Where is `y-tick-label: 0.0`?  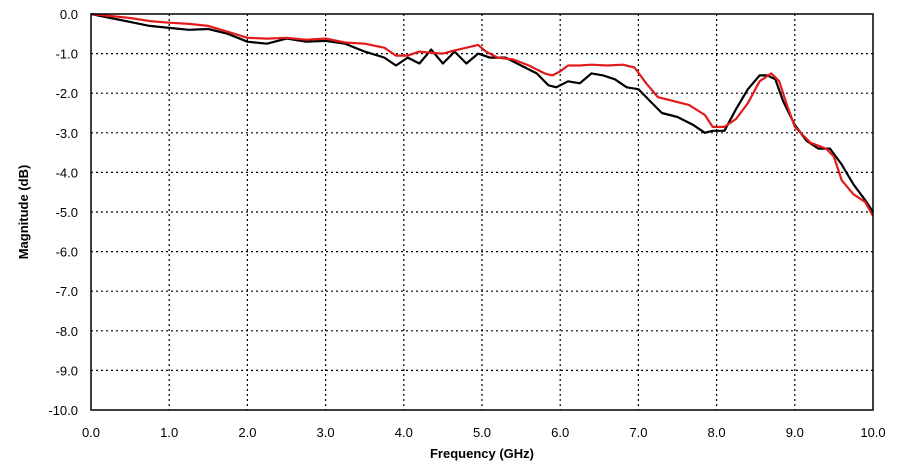
y-tick-label: 0.0 is located at coordinates (69, 14).